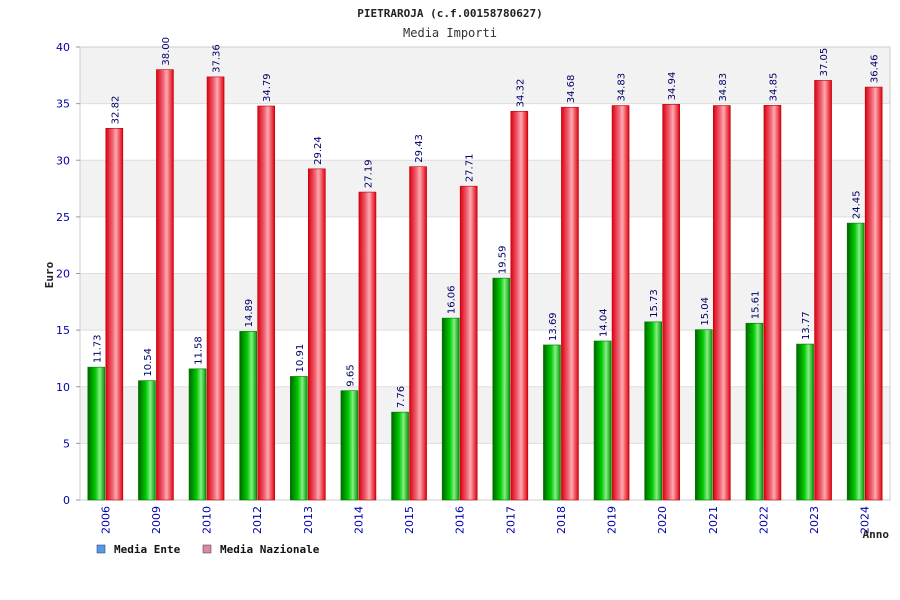 The width and height of the screenshot is (900, 600). What do you see at coordinates (502, 260) in the screenshot?
I see `value-label-media-ente-2017: 19.59` at bounding box center [502, 260].